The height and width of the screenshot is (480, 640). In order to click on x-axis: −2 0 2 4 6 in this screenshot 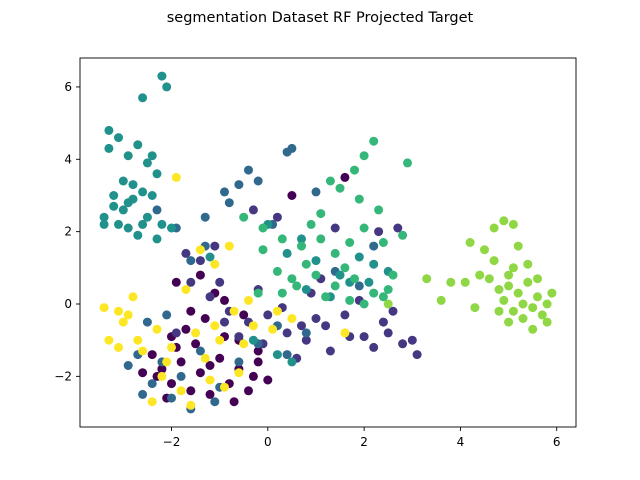, I will do `click(362, 438)`.